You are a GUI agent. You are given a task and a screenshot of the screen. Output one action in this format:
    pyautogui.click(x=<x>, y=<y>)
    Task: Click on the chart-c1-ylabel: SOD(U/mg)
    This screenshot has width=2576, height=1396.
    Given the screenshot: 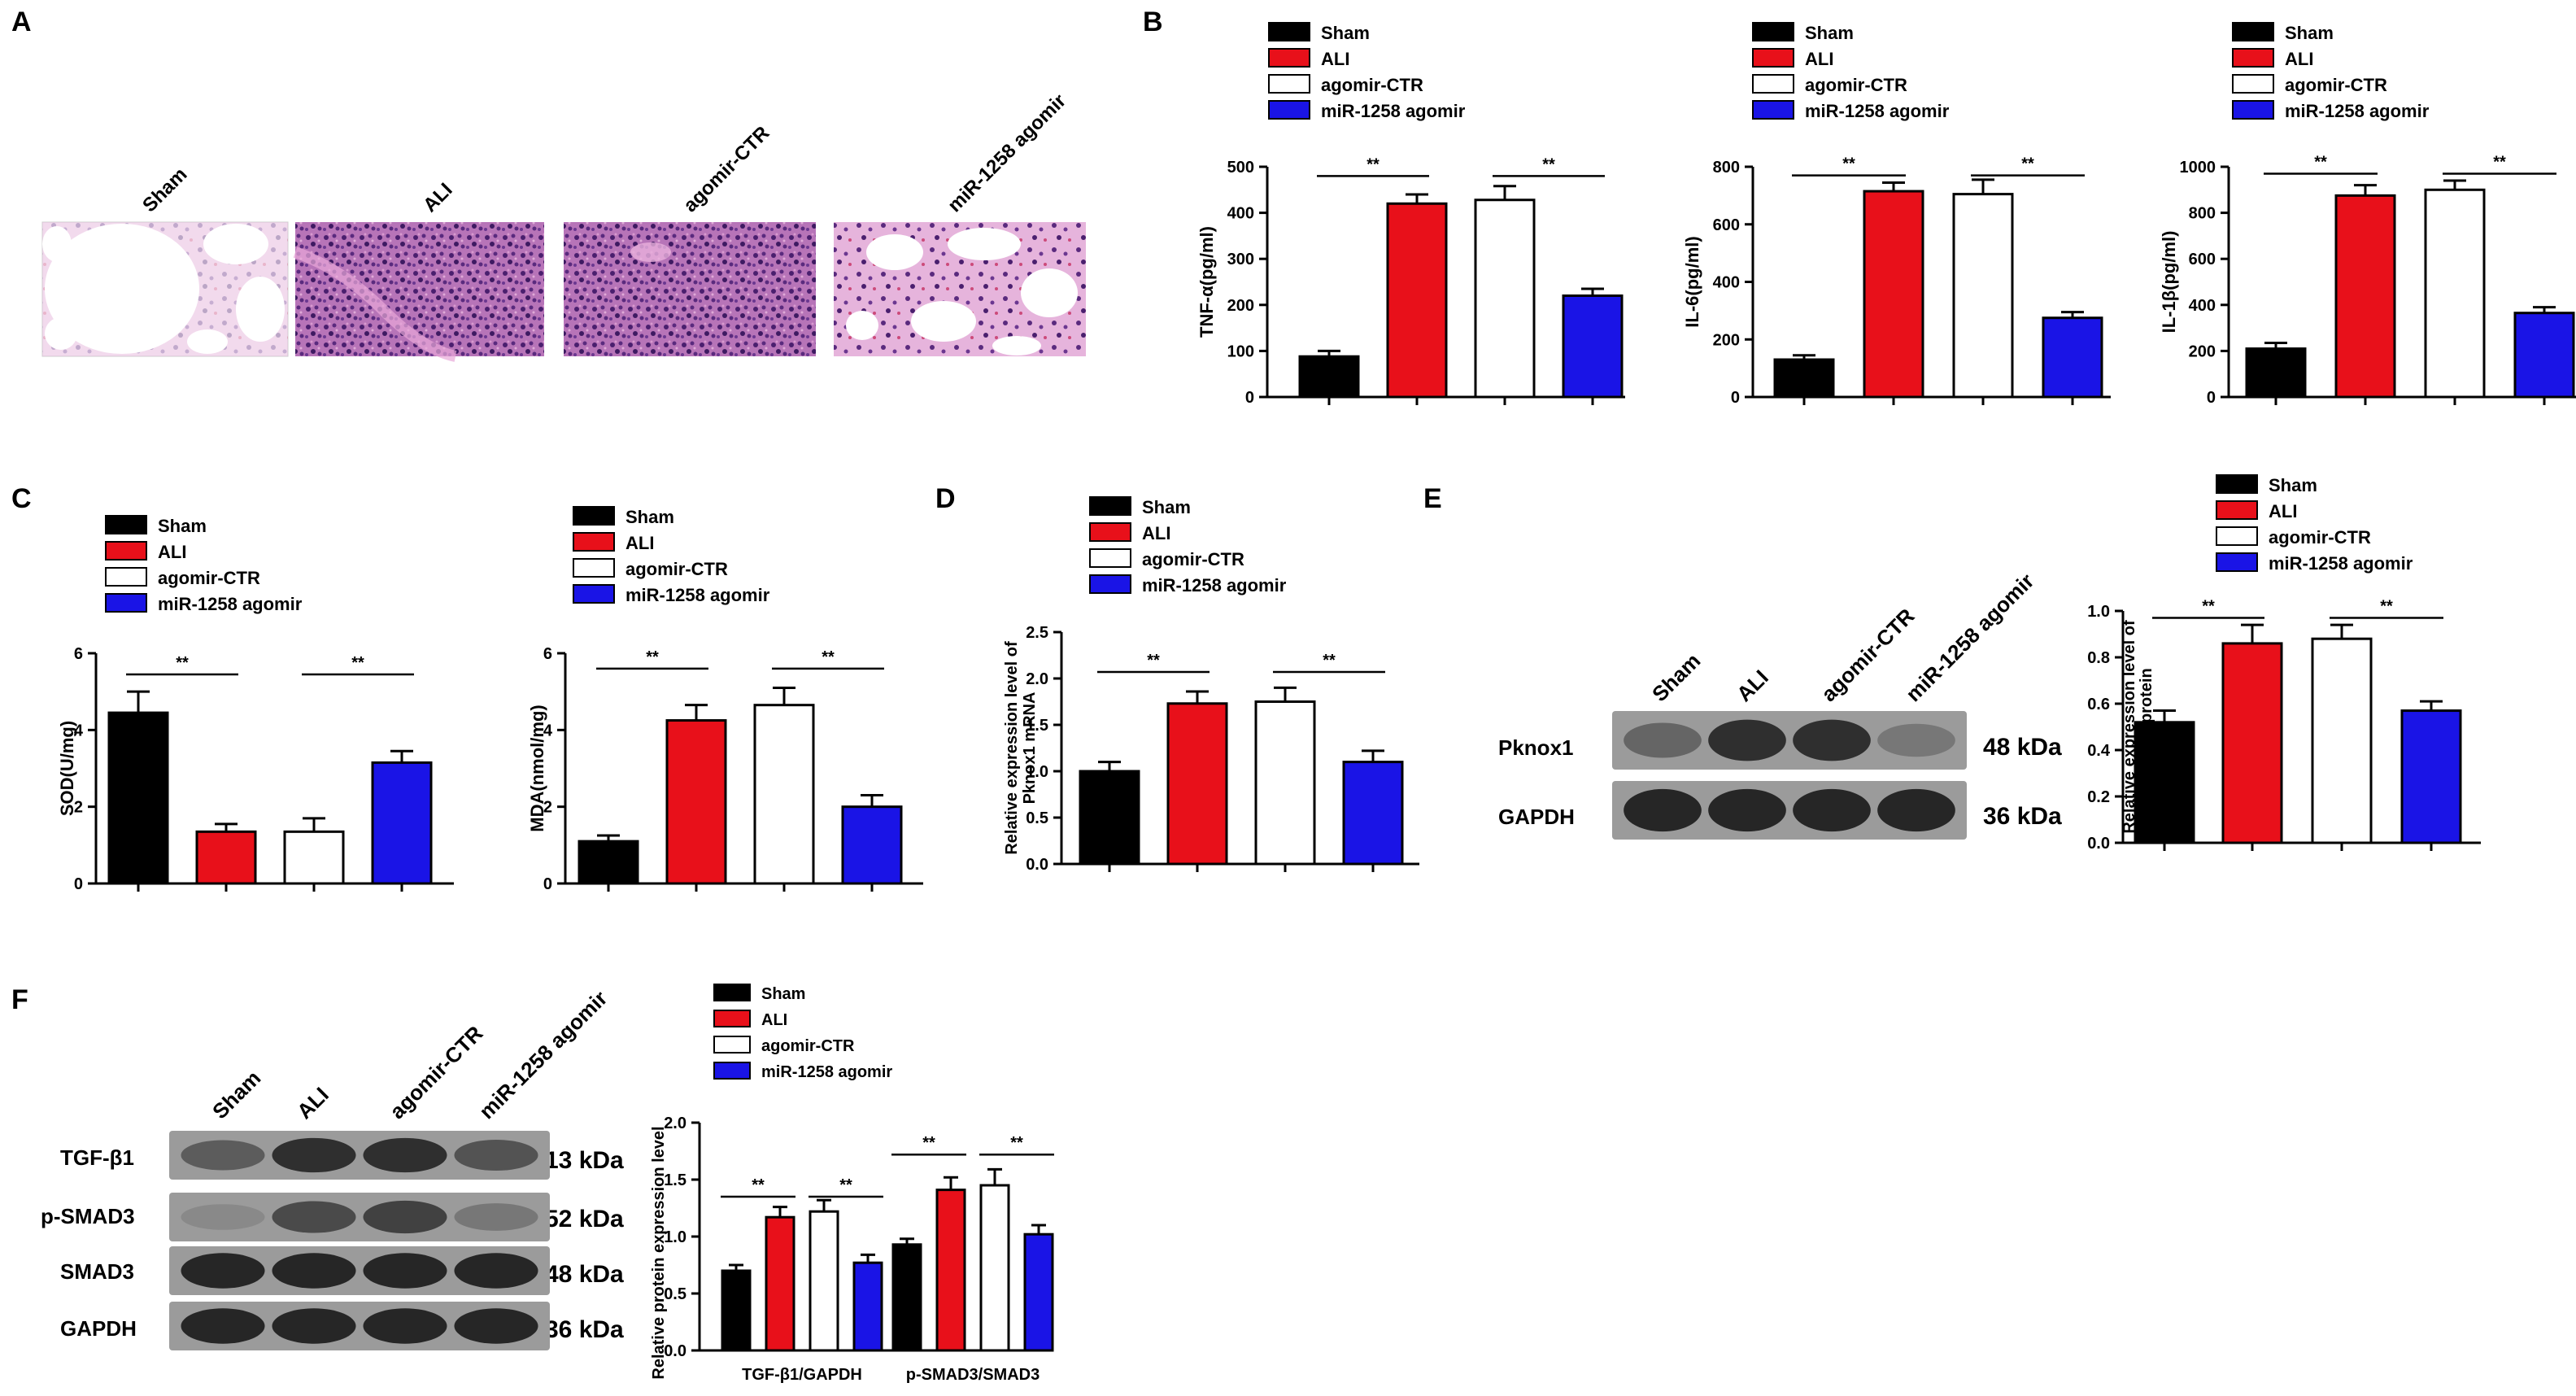 What is the action you would take?
    pyautogui.click(x=67, y=768)
    